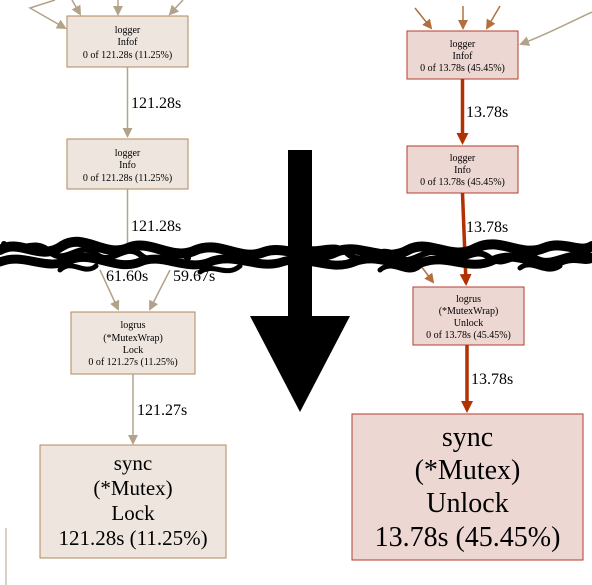 The image size is (592, 585). Describe the element at coordinates (132, 362) in the screenshot. I see `node-label: 0 of 121.27s (11.25%)` at that location.